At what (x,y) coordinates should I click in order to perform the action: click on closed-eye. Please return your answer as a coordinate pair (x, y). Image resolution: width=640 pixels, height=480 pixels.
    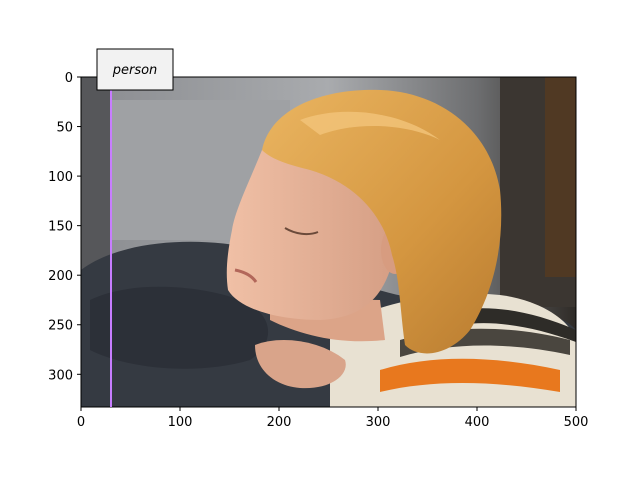
    Looking at the image, I should click on (301, 231).